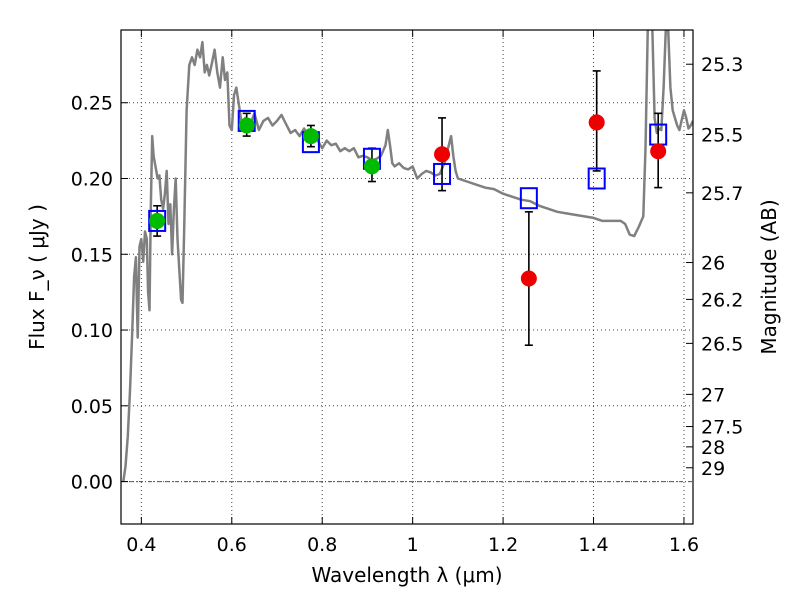 The width and height of the screenshot is (800, 600). I want to click on right-axis-label: Magnitude (AB), so click(769, 276).